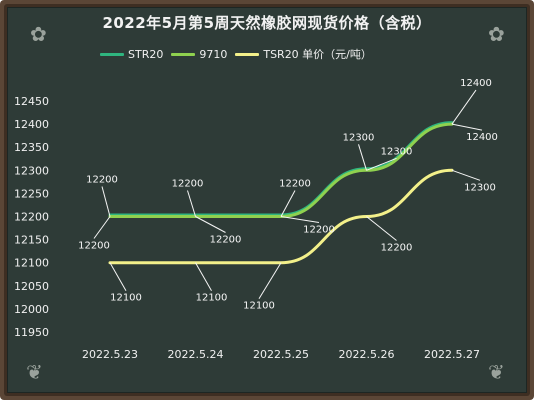  I want to click on y-tick-label: 12300, so click(31, 170).